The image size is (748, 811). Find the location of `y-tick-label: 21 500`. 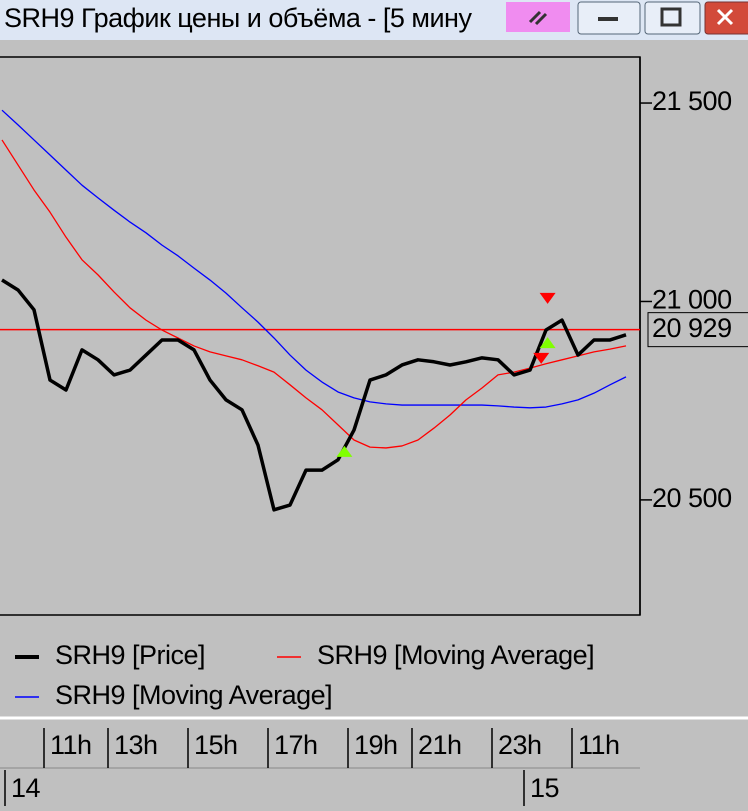

y-tick-label: 21 500 is located at coordinates (692, 101).